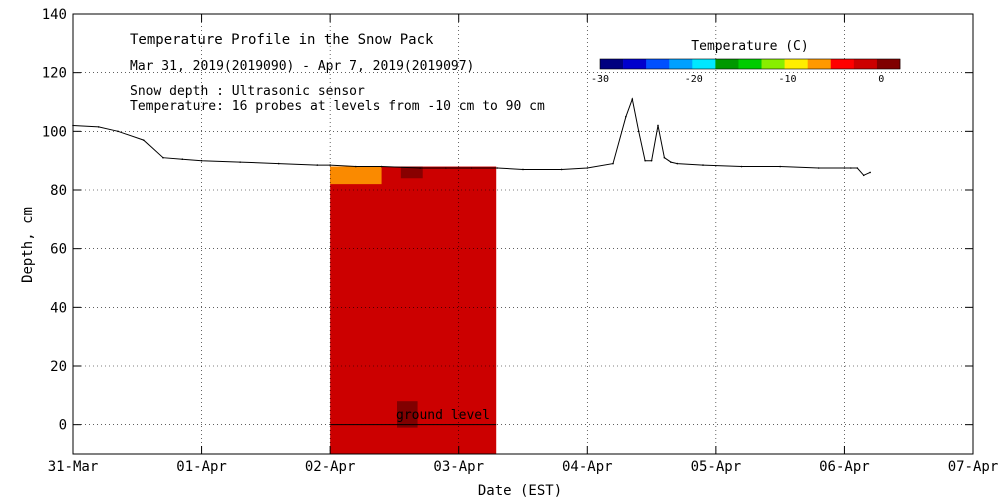  Describe the element at coordinates (54, 15) in the screenshot. I see `y-tick-label: 140` at that location.